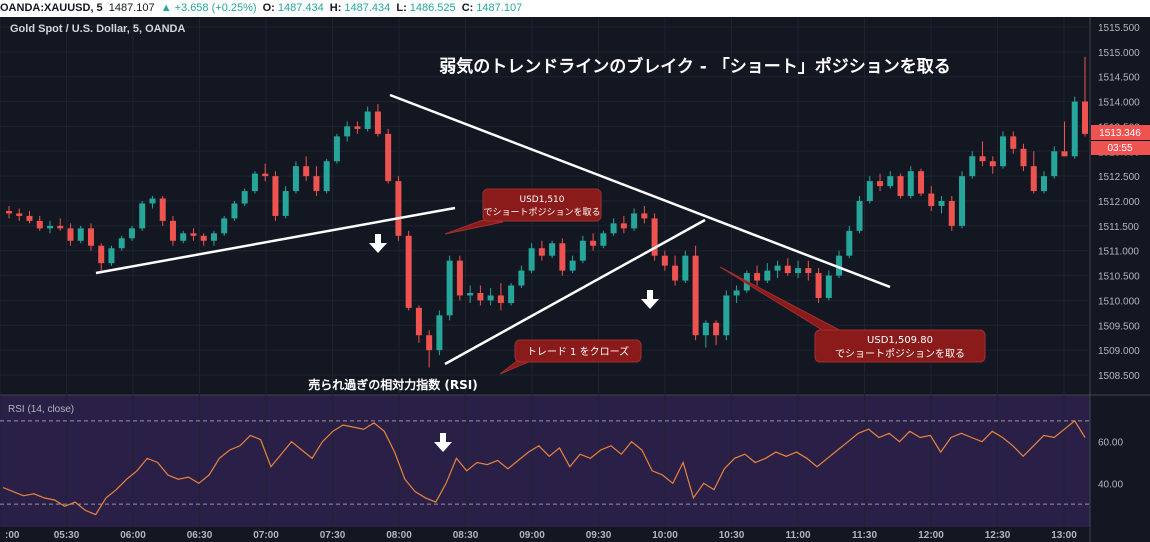 The height and width of the screenshot is (542, 1150). I want to click on price-label: 1513.346 03:55, so click(1120, 140).